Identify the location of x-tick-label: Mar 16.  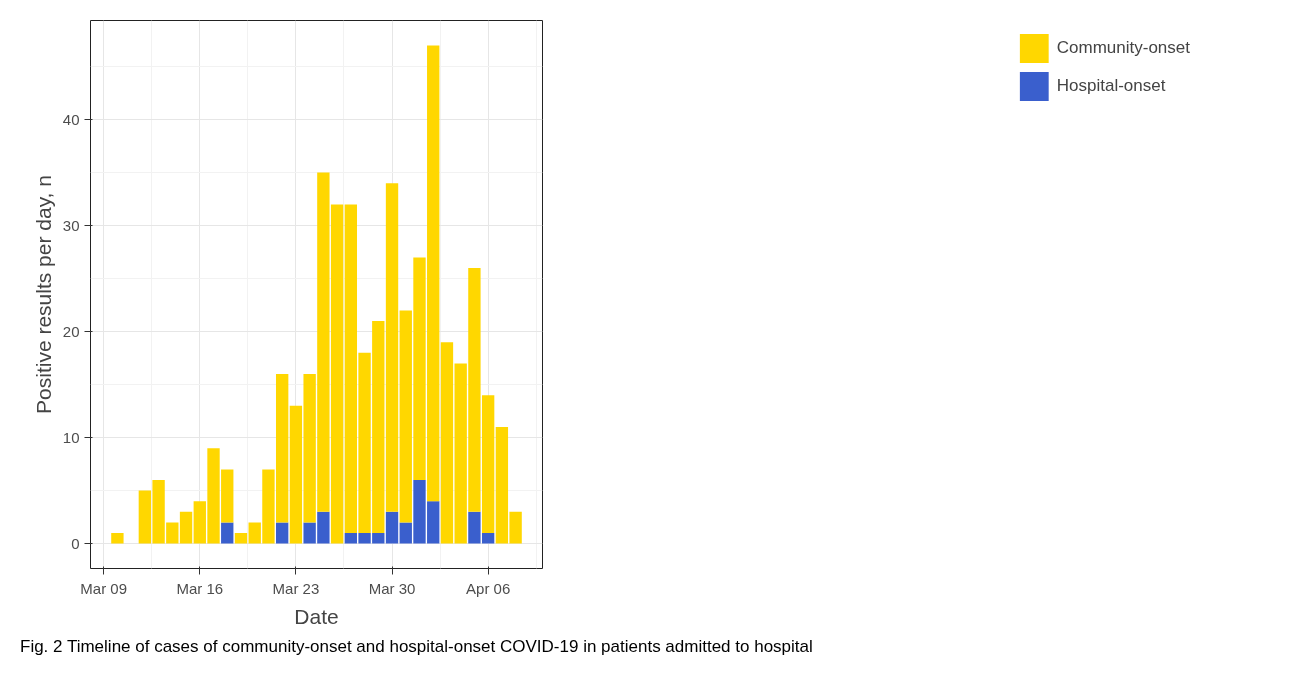
(200, 588).